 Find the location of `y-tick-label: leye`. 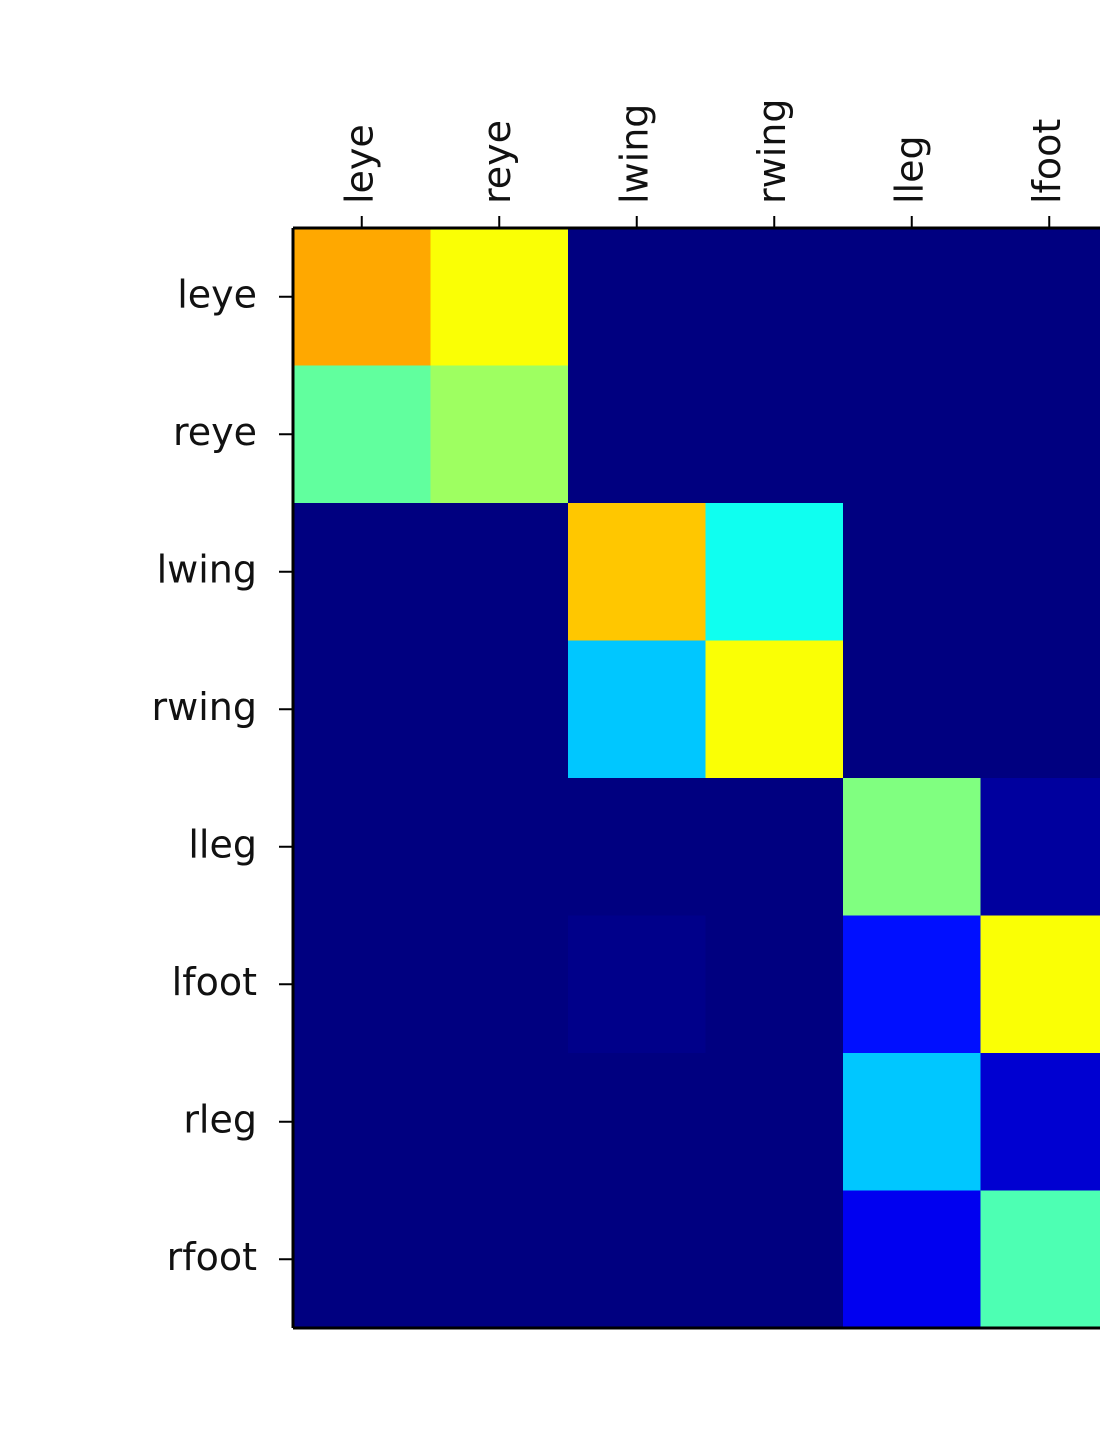

y-tick-label: leye is located at coordinates (217, 294).